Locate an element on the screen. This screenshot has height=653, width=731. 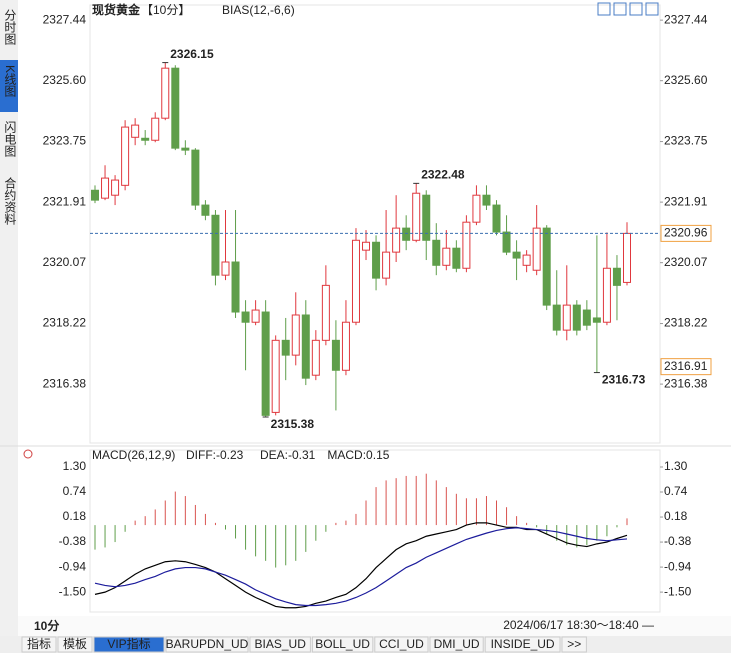
settings-icon is located at coordinates (28, 454).